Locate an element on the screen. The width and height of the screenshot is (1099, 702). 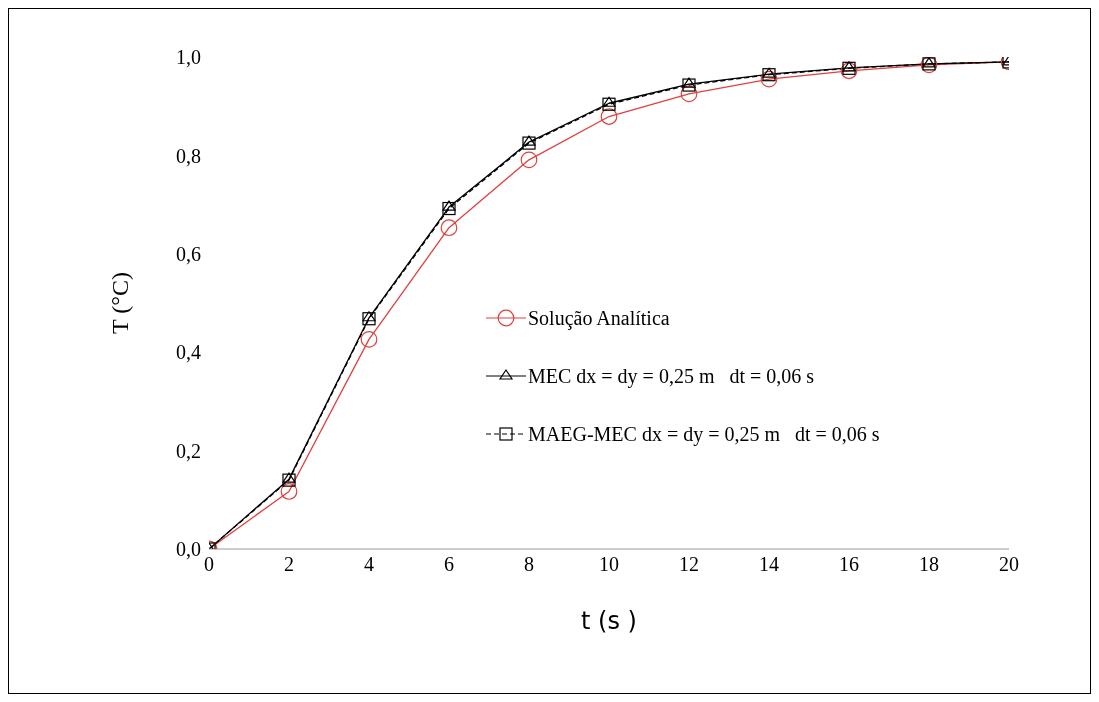
y-tick-label: 0,4 is located at coordinates (188, 352).